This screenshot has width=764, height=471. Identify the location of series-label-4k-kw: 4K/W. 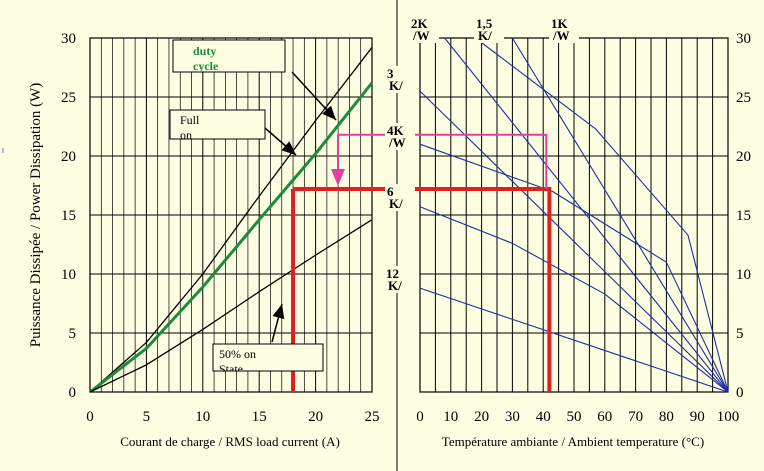
(400, 136).